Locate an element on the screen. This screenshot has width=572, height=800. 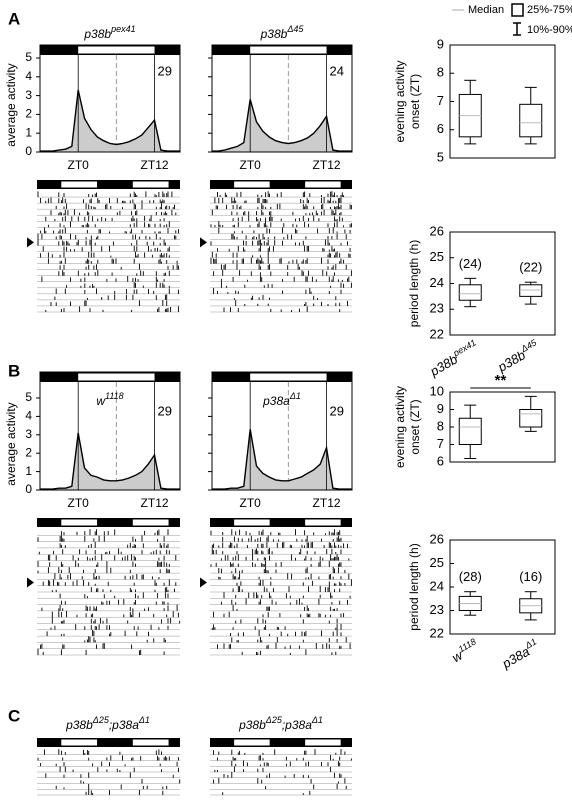
y-axis-label: evening activity is located at coordinates (400, 427).